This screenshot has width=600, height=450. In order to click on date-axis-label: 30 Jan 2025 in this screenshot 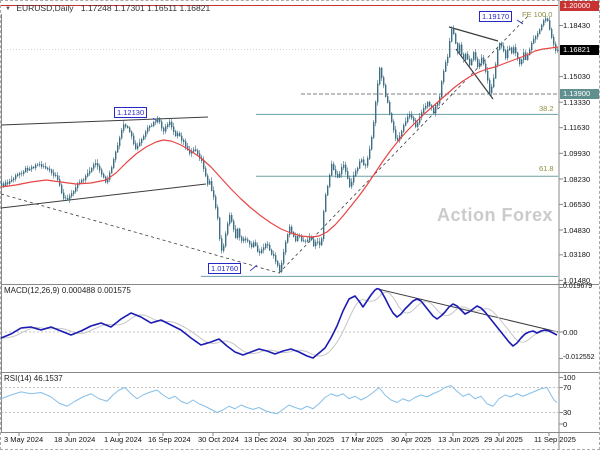, I will do `click(314, 439)`.